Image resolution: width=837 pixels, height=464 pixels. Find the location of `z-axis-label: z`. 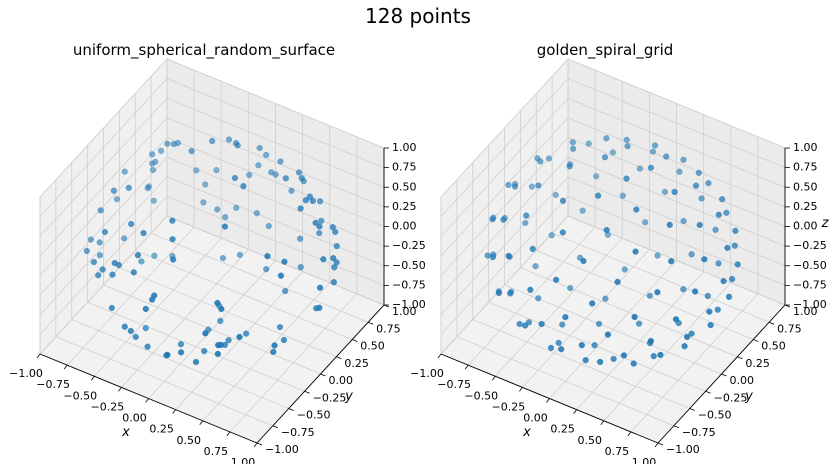

z-axis-label: z is located at coordinates (825, 223).